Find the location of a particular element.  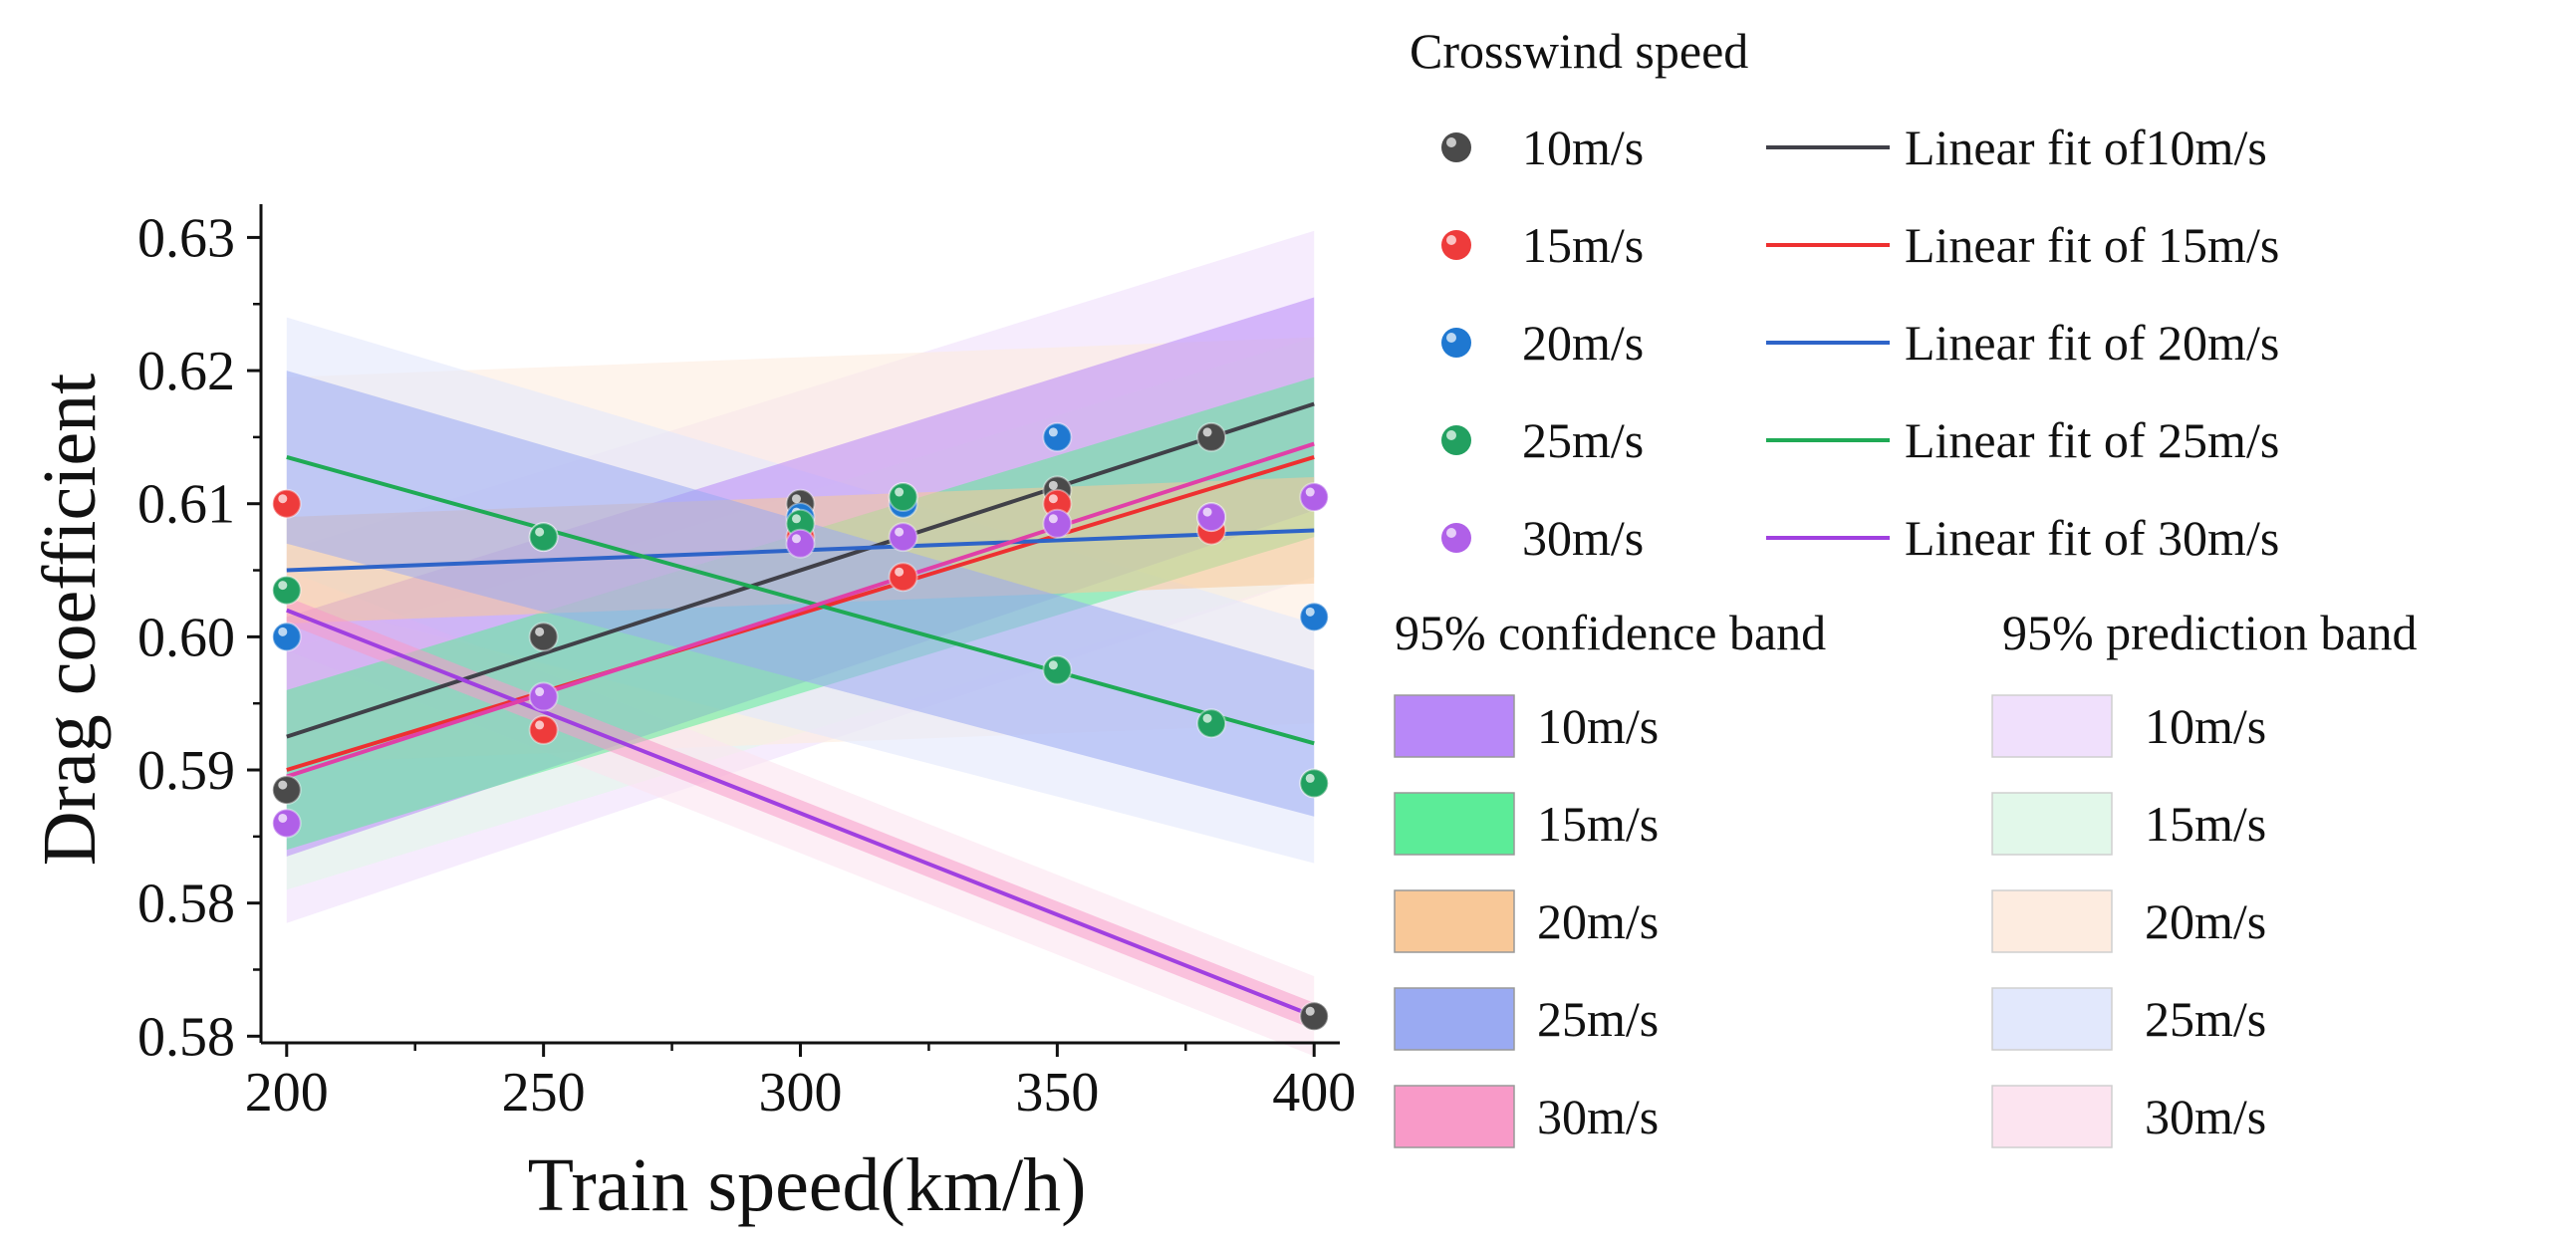

data-point-20m/s-400 is located at coordinates (1314, 617).